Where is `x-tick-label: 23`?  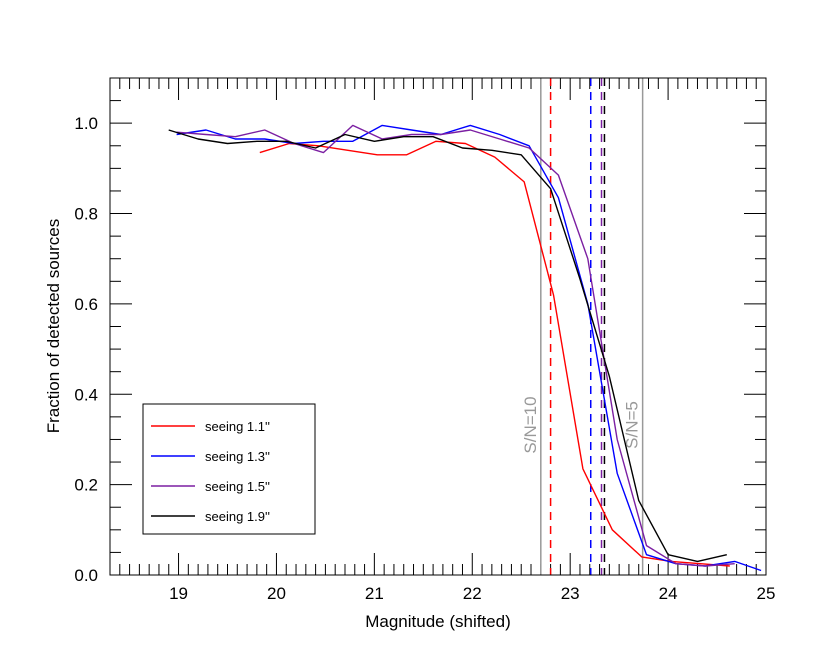 x-tick-label: 23 is located at coordinates (570, 593).